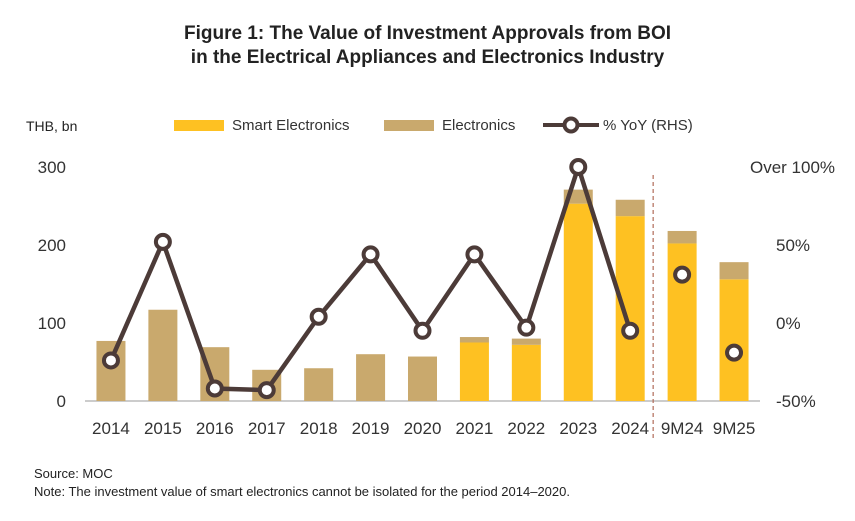 The image size is (855, 521). Describe the element at coordinates (475, 428) in the screenshot. I see `x-tick-label-2021: 2021` at that location.